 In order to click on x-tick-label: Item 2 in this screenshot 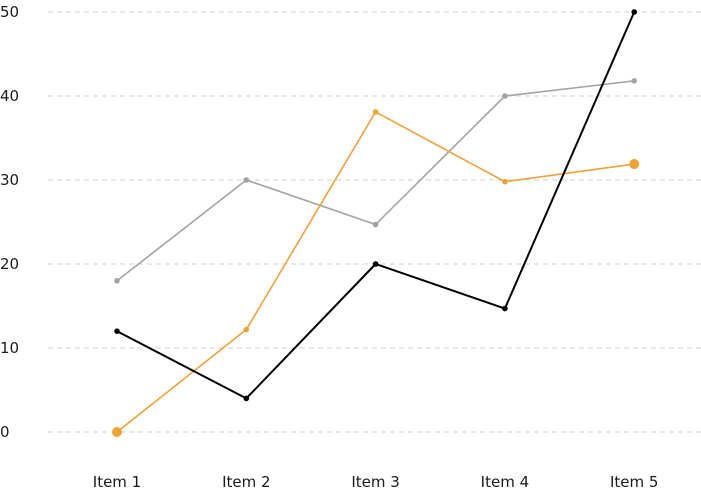, I will do `click(246, 482)`.